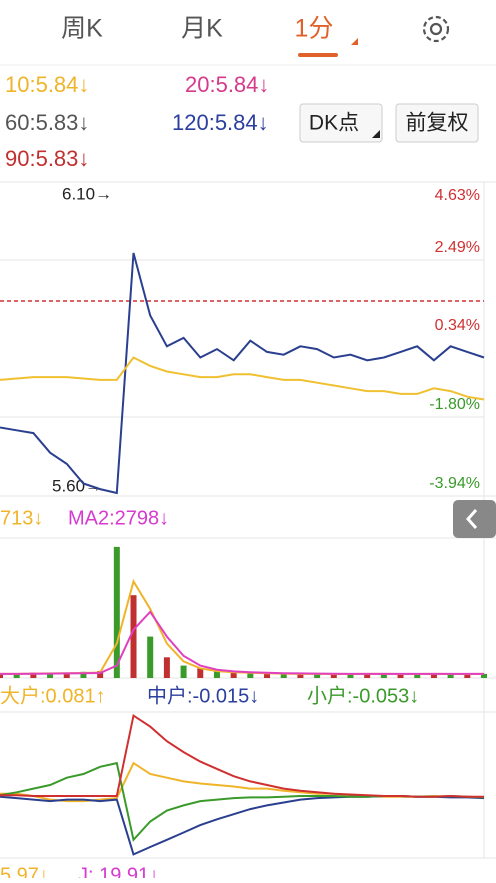 The image size is (496, 883). What do you see at coordinates (82, 29) in the screenshot?
I see `tab: 周K` at bounding box center [82, 29].